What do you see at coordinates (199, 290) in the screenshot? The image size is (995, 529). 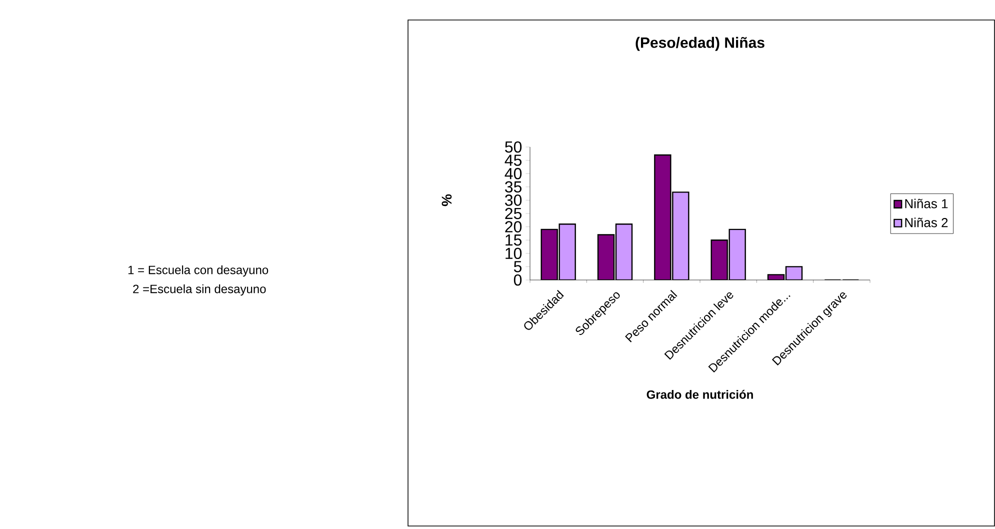 I see `text: 2 =Escuela sin desayuno` at bounding box center [199, 290].